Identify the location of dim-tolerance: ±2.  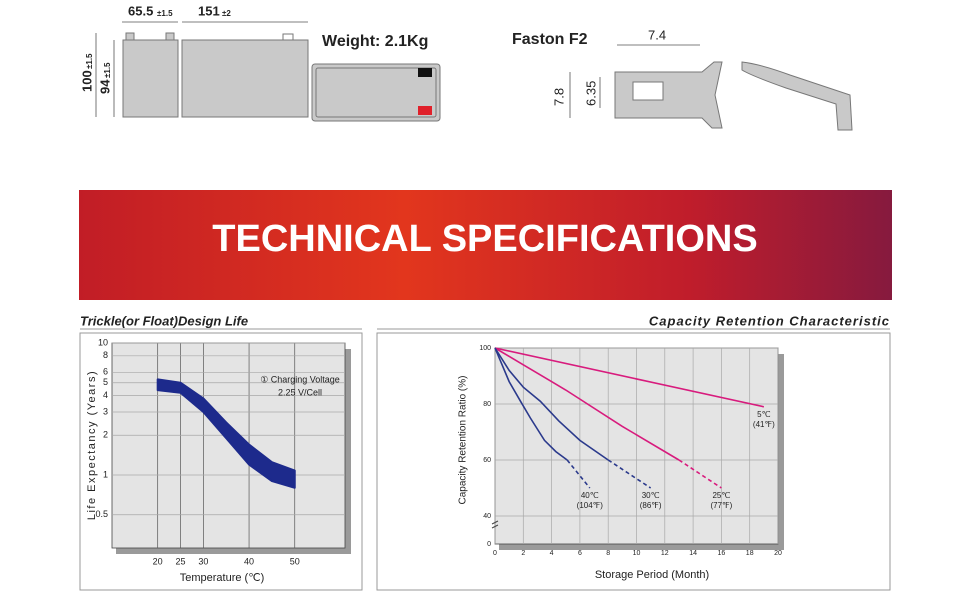
(226, 13).